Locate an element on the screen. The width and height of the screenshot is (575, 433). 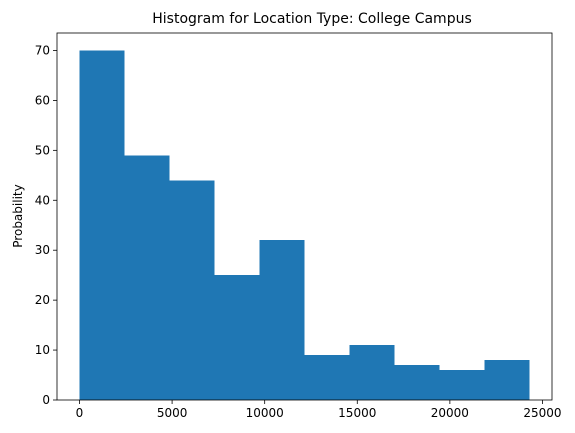
y-tick-label: 0 is located at coordinates (46, 400).